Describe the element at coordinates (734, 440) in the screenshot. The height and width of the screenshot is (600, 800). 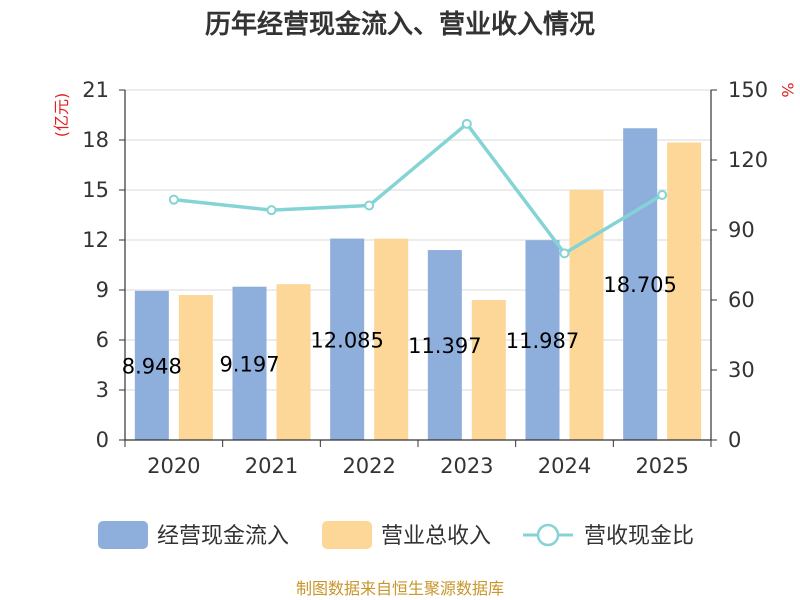
I see `right-tick-label: 0` at that location.